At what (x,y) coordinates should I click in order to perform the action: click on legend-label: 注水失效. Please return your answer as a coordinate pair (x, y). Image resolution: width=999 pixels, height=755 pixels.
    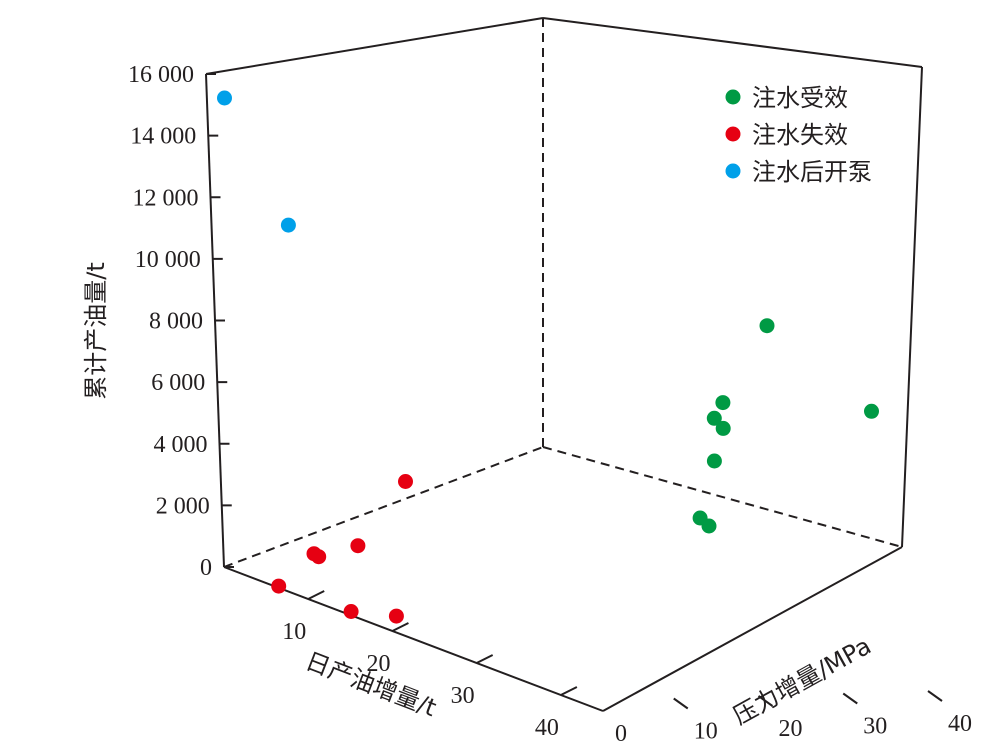
    Looking at the image, I should click on (800, 135).